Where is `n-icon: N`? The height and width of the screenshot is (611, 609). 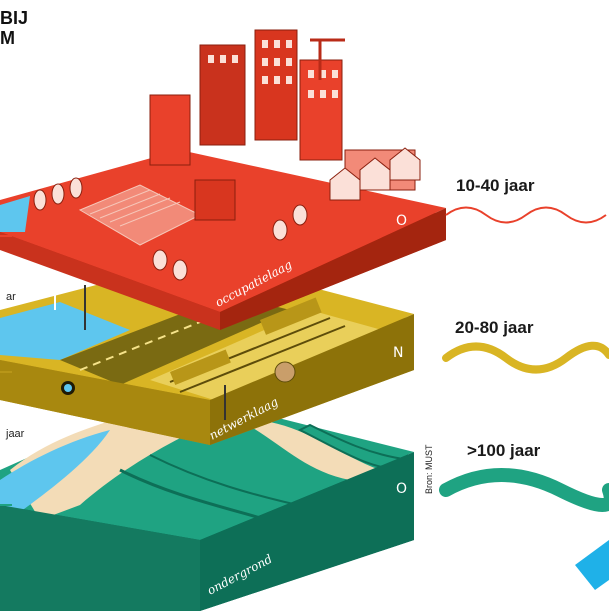 n-icon: N is located at coordinates (398, 353).